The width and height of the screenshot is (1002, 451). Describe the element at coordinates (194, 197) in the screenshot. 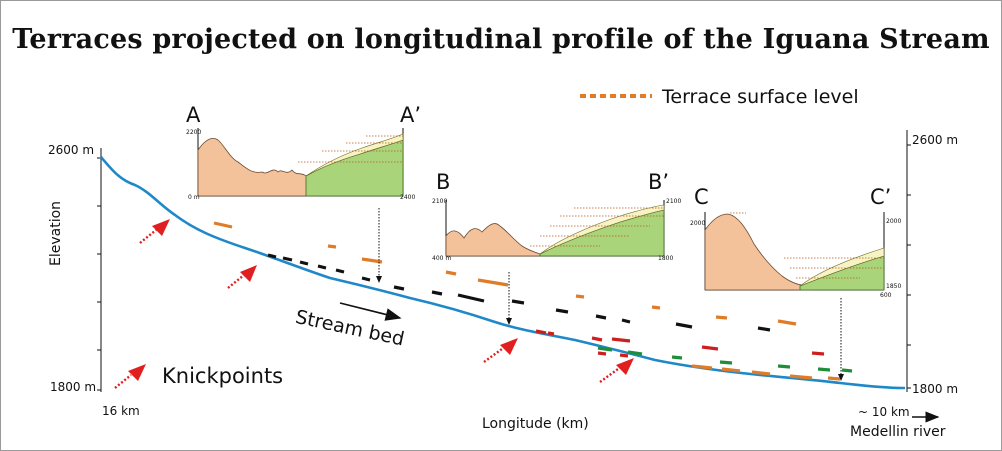

I see `section-a-bottom-tick: 0 m` at that location.